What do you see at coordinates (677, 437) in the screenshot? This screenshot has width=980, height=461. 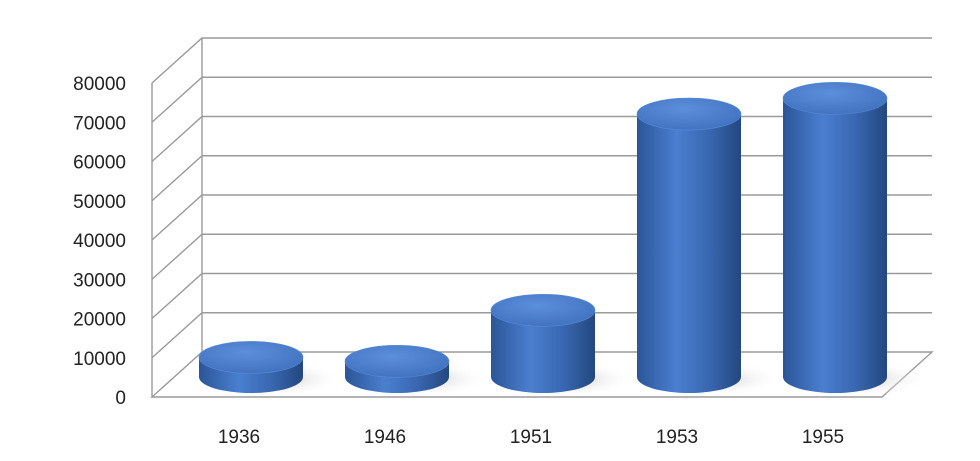 I see `x-tick-label: 1953` at bounding box center [677, 437].